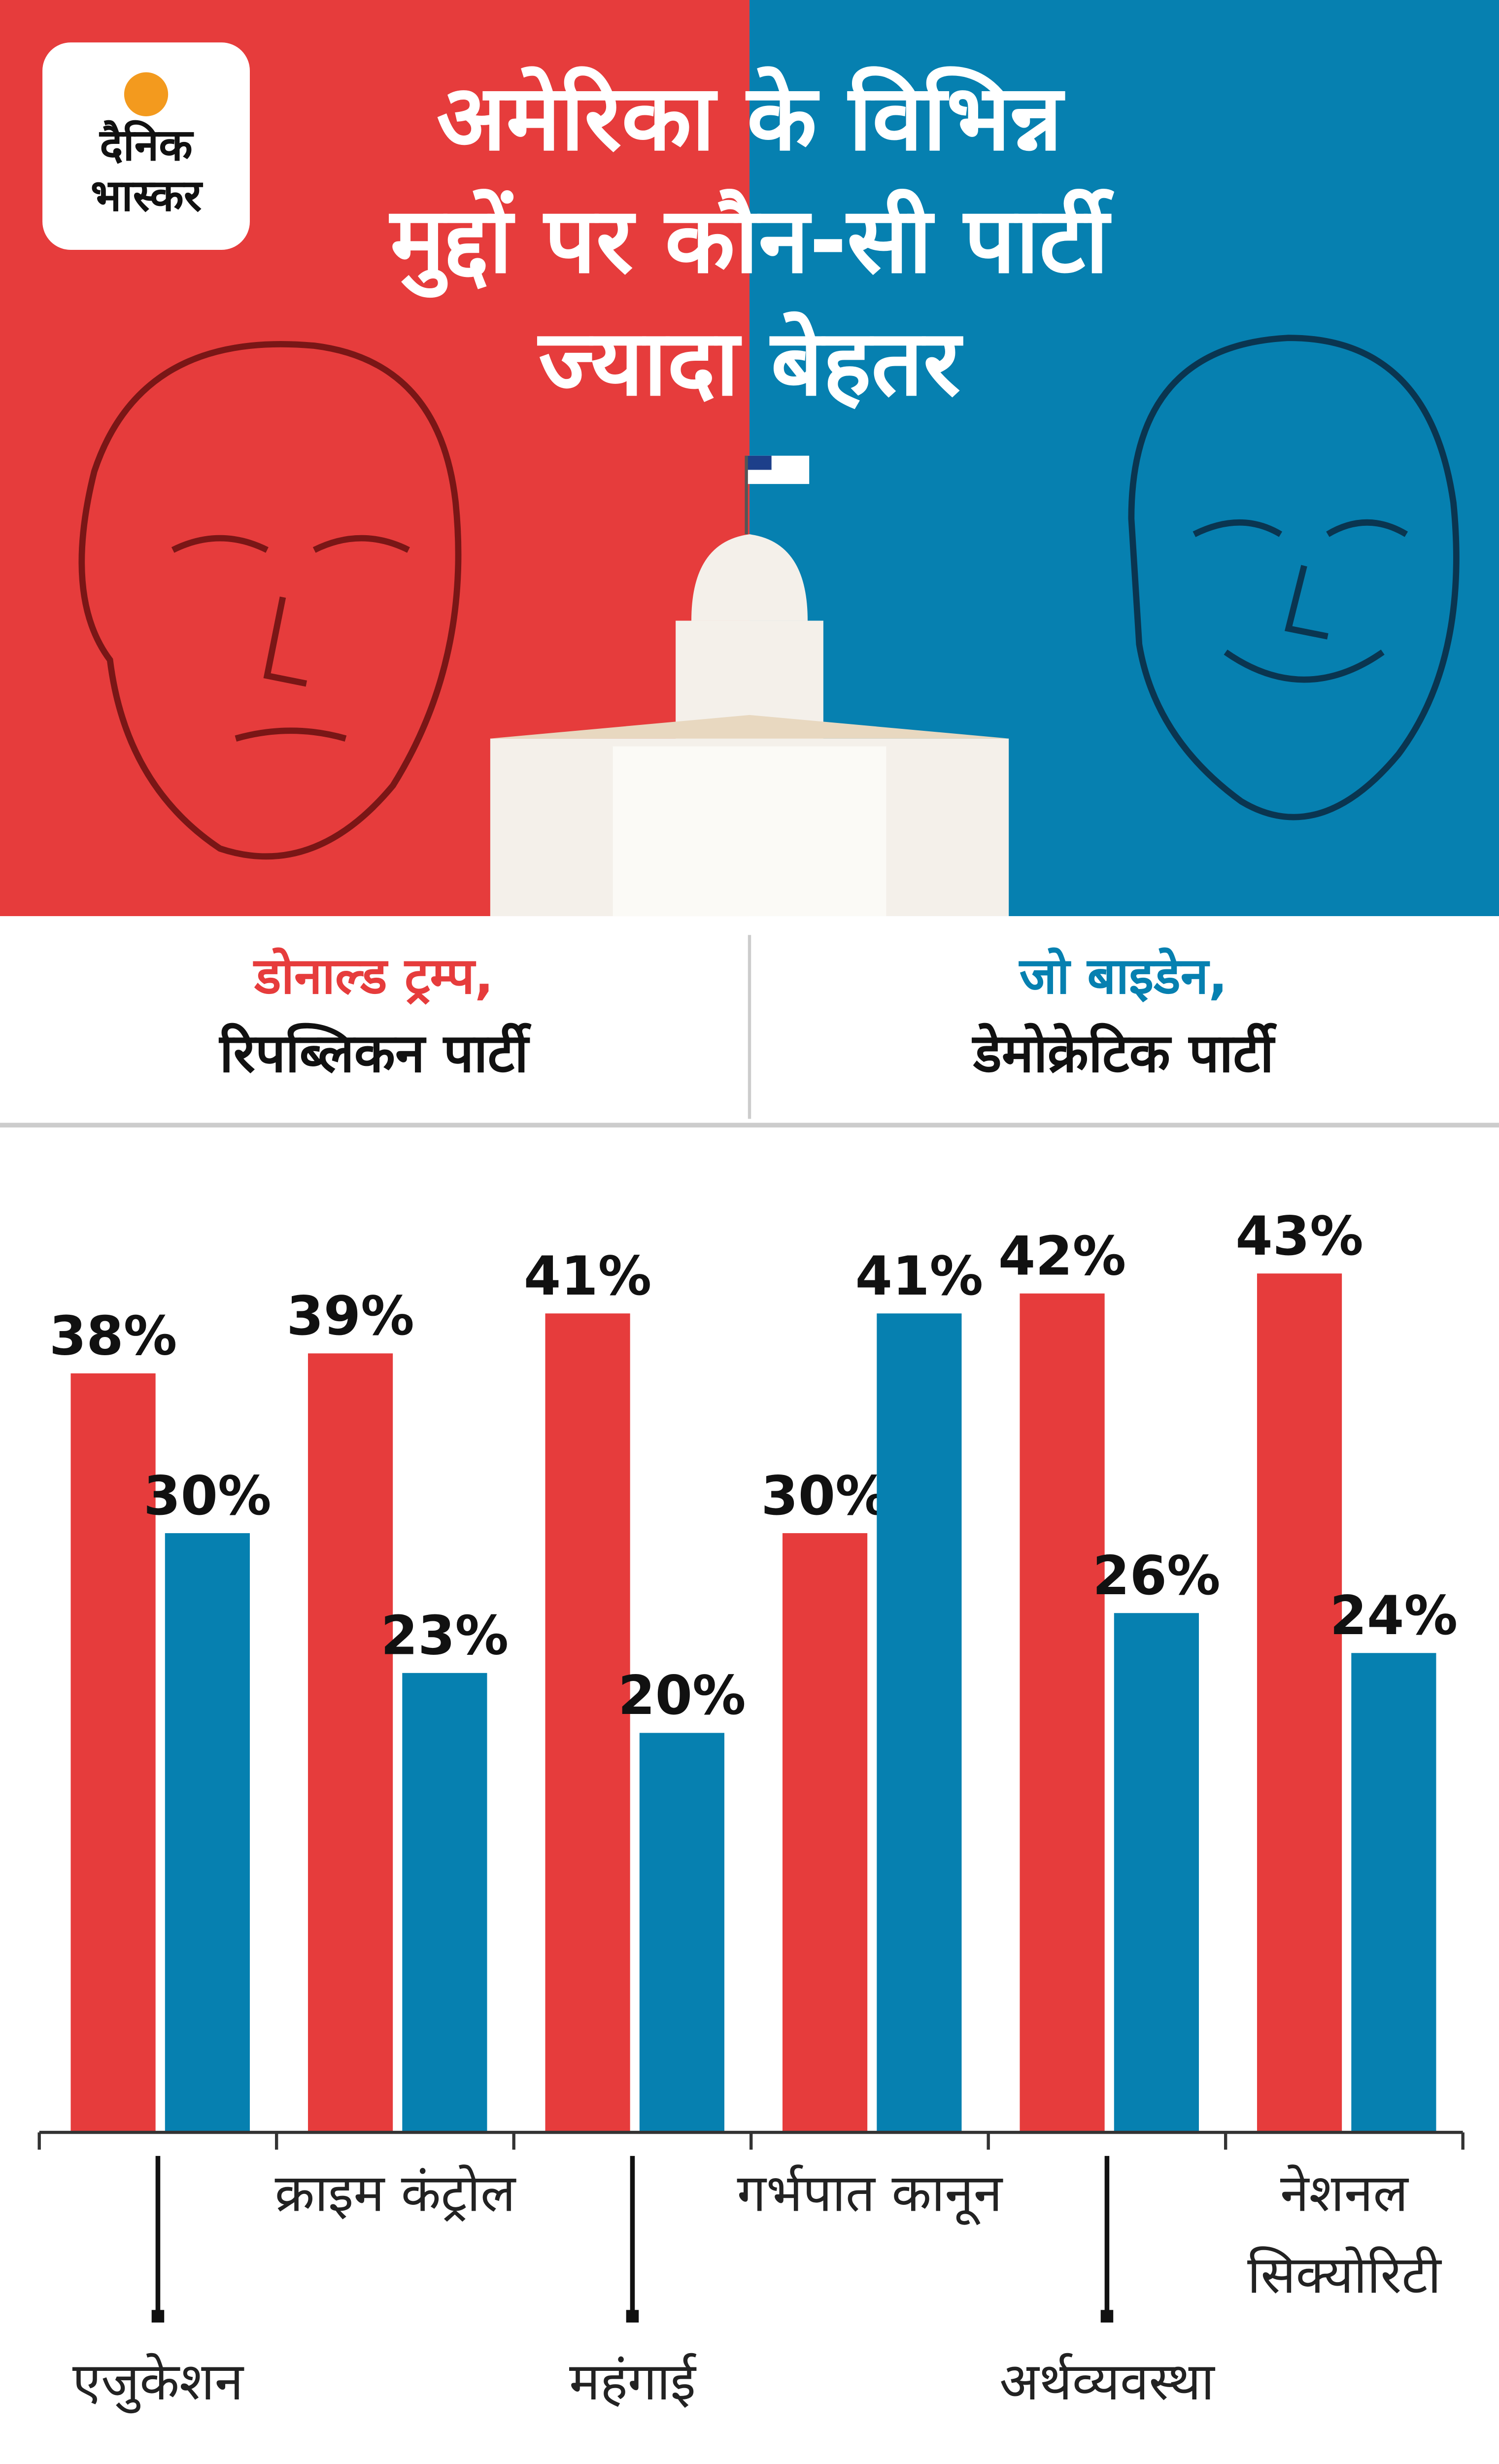 The width and height of the screenshot is (1499, 2464). Describe the element at coordinates (870, 2193) in the screenshot. I see `x-tick-label: गर्भपात कानून` at that location.